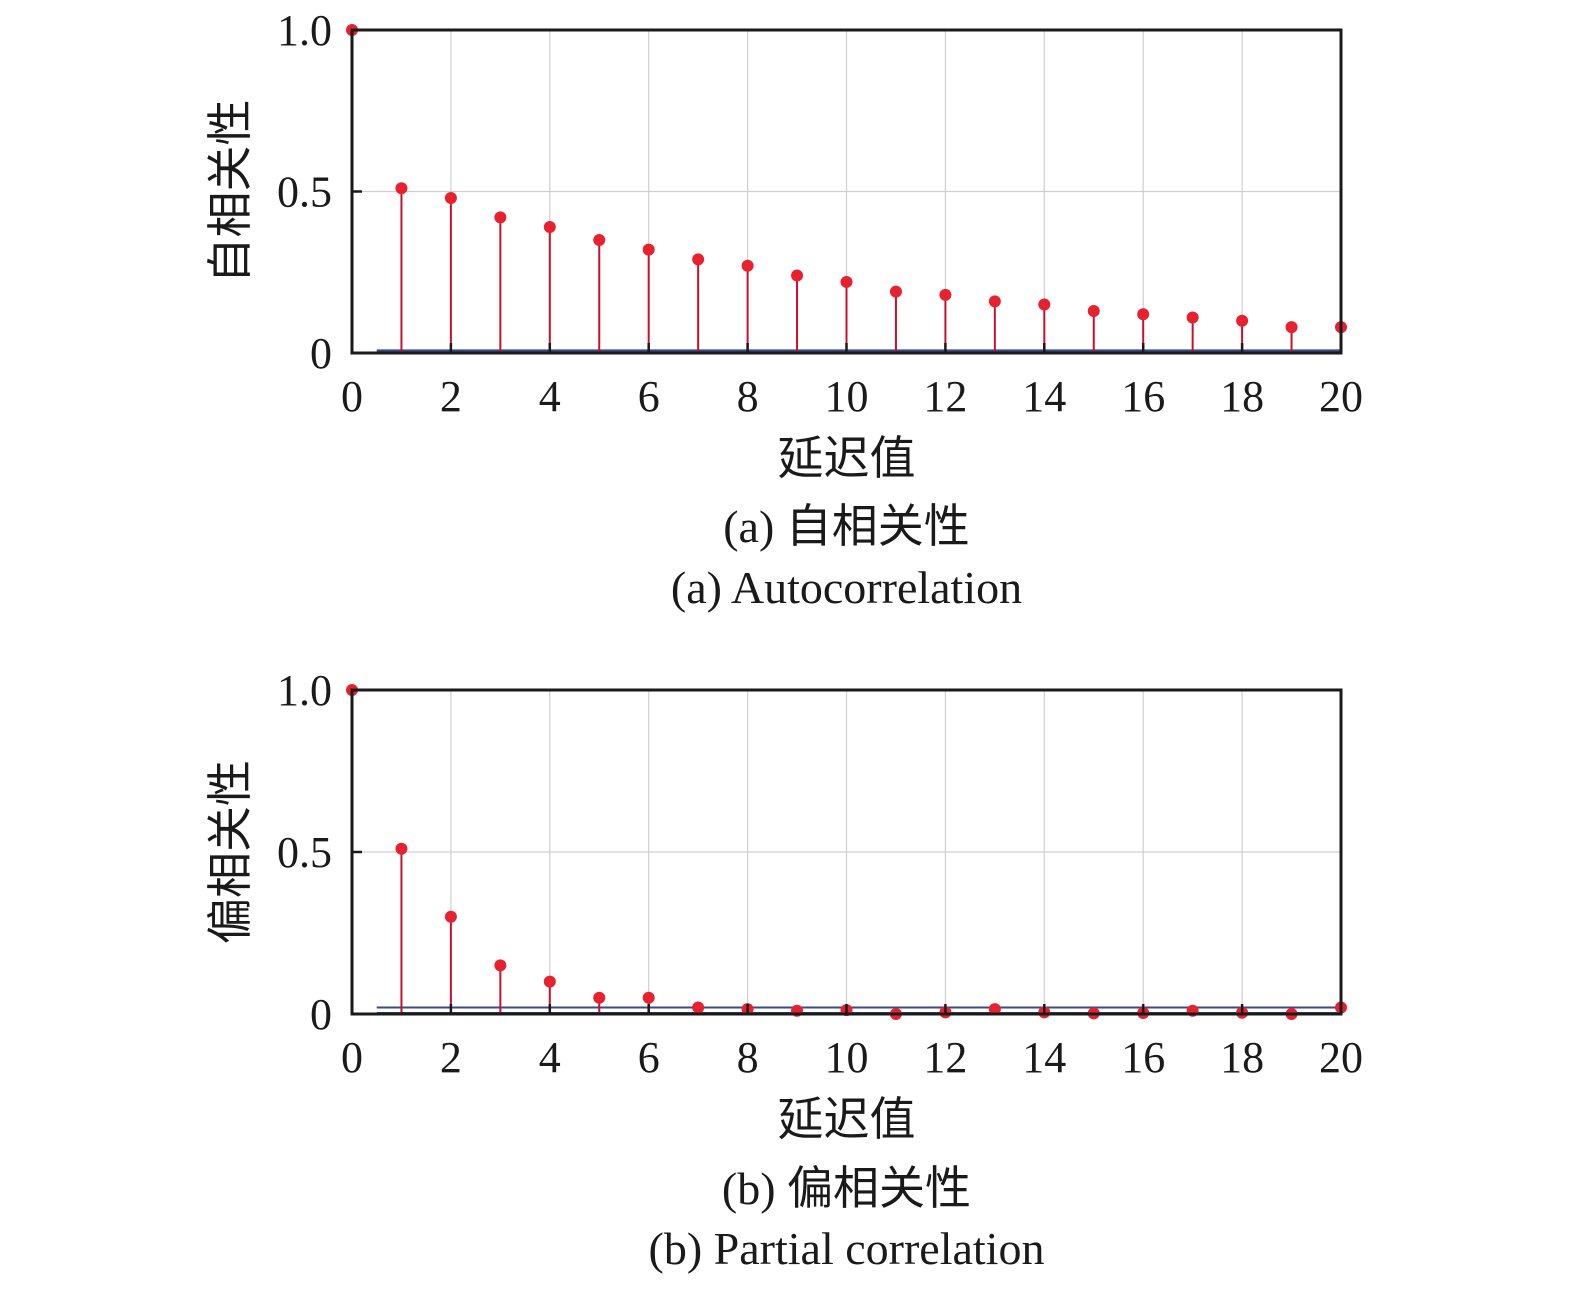 This screenshot has width=1575, height=1289. Describe the element at coordinates (230, 192) in the screenshot. I see `y-axis-title: 自相关性` at that location.